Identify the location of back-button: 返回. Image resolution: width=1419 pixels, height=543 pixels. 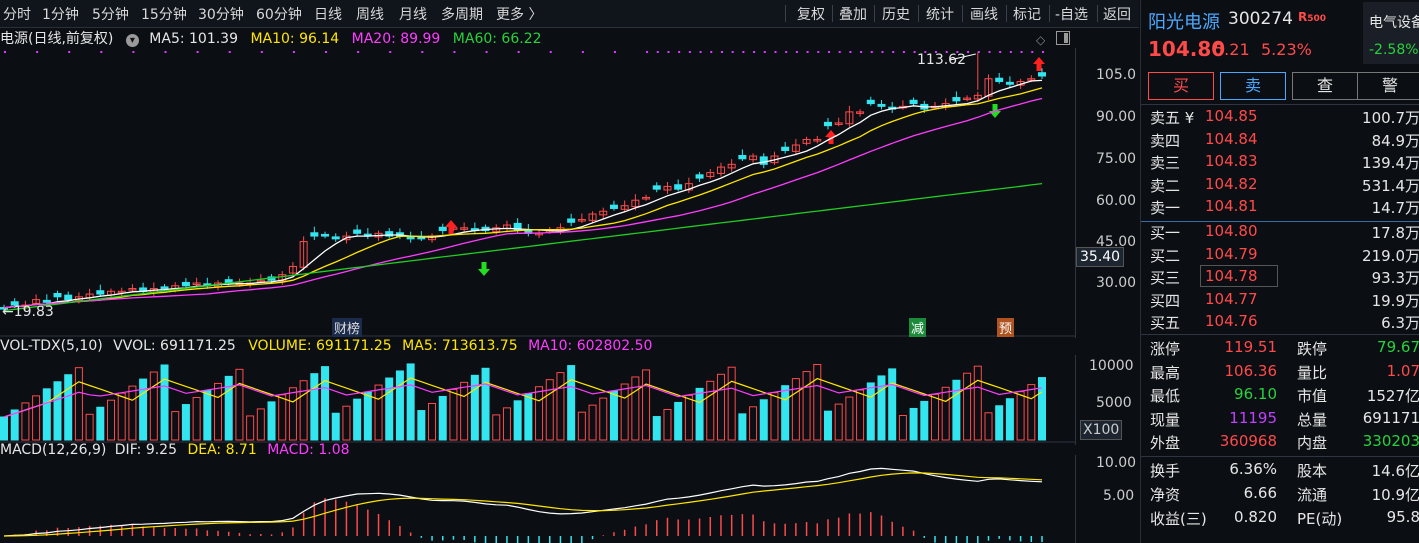
(1117, 15).